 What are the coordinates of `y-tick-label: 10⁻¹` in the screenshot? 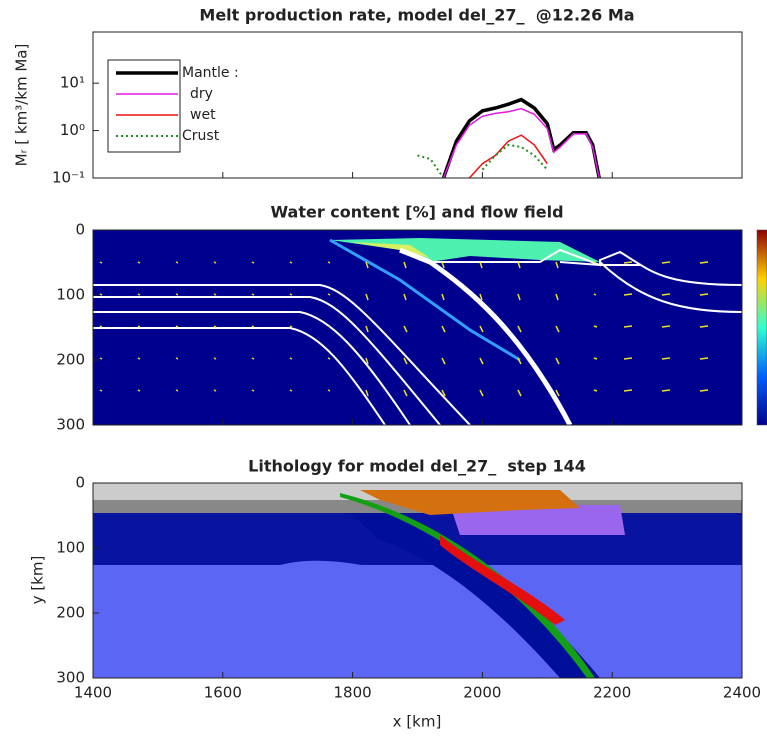 It's located at (68, 178).